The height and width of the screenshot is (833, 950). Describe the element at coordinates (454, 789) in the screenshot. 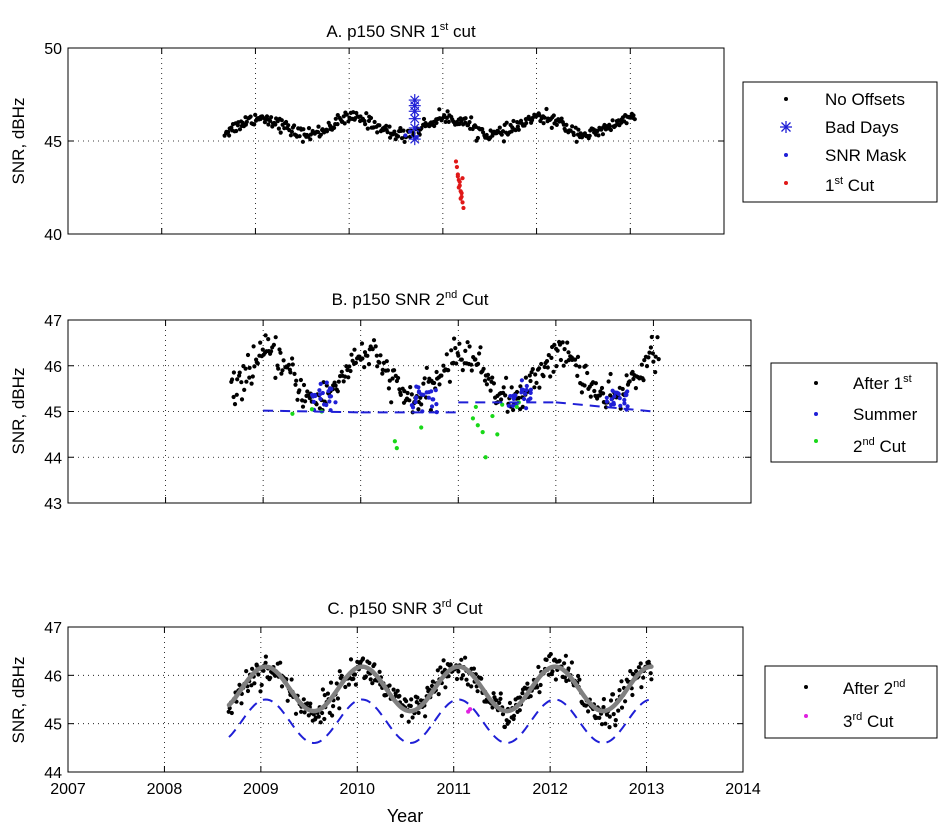

I see `x-tick-label-2011: 2011` at that location.